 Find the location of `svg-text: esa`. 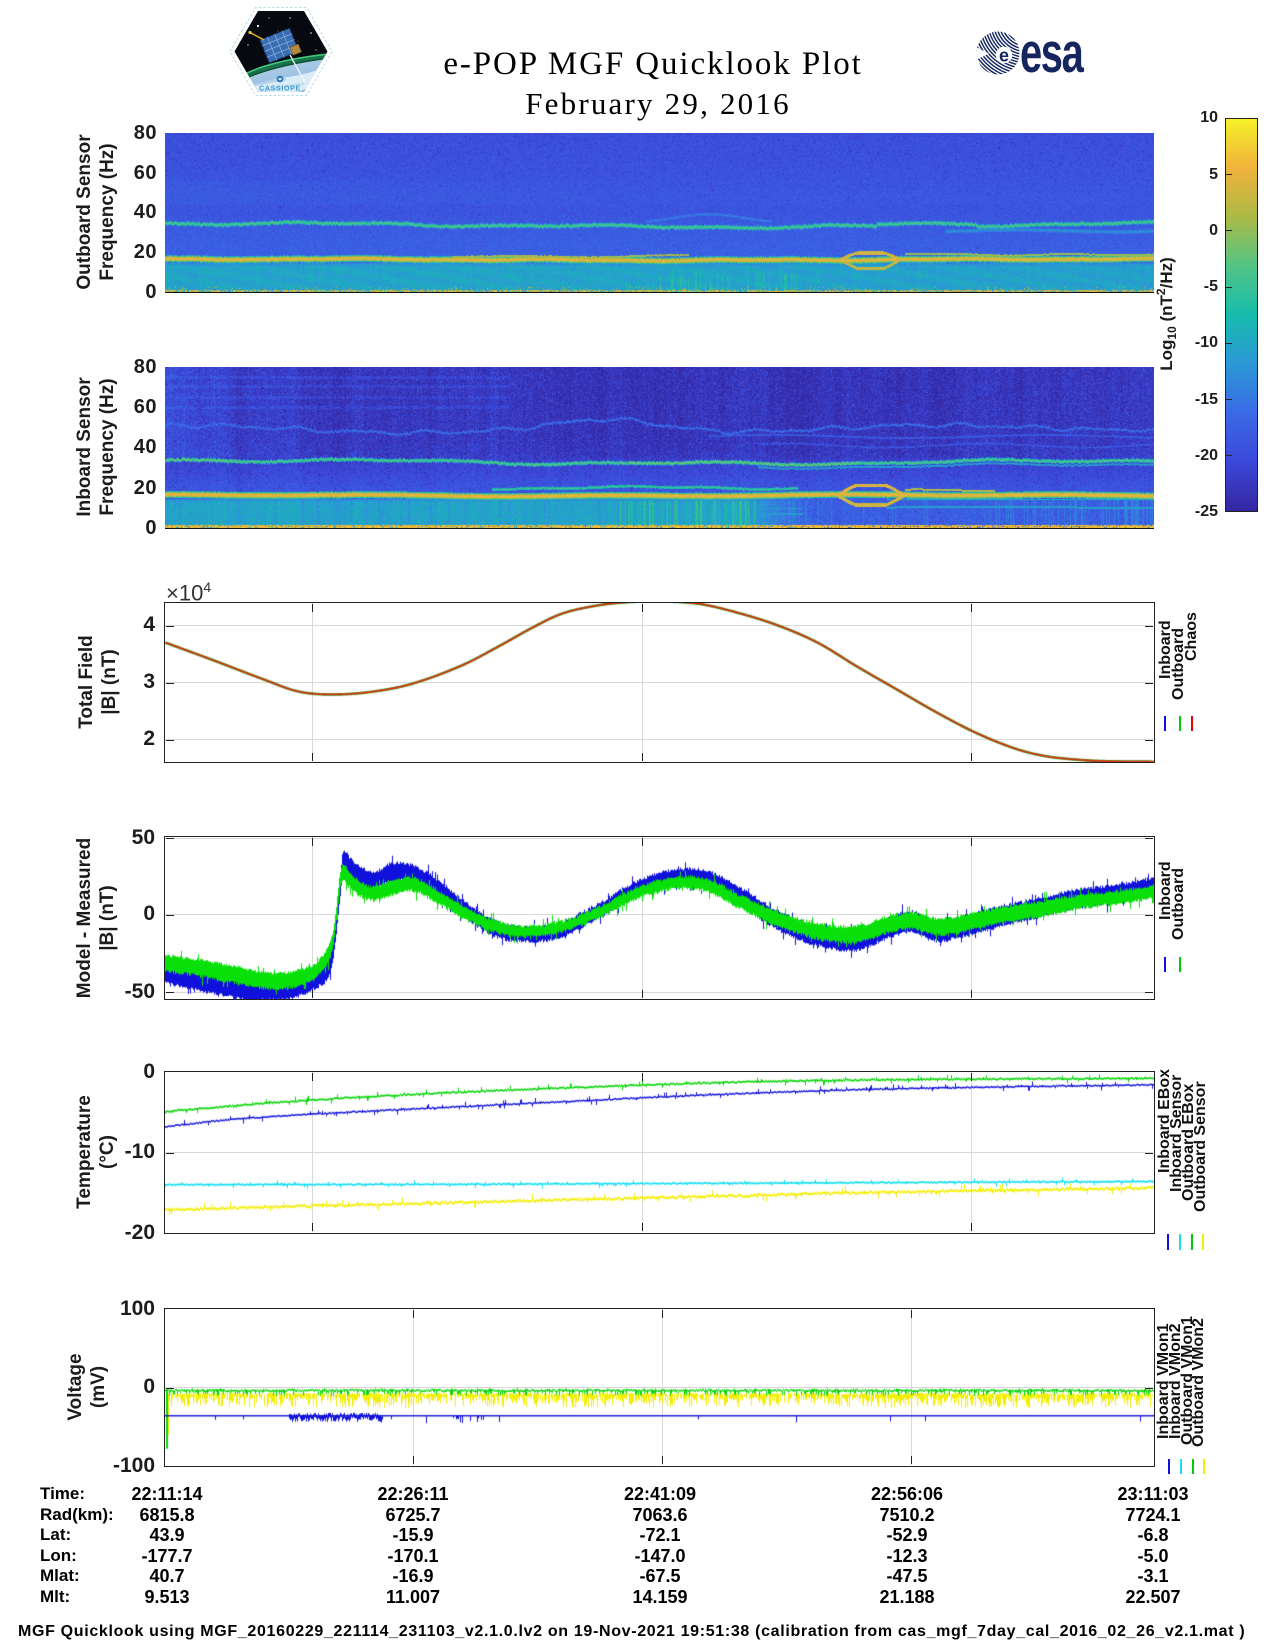

svg-text: esa is located at coordinates (1052, 54).